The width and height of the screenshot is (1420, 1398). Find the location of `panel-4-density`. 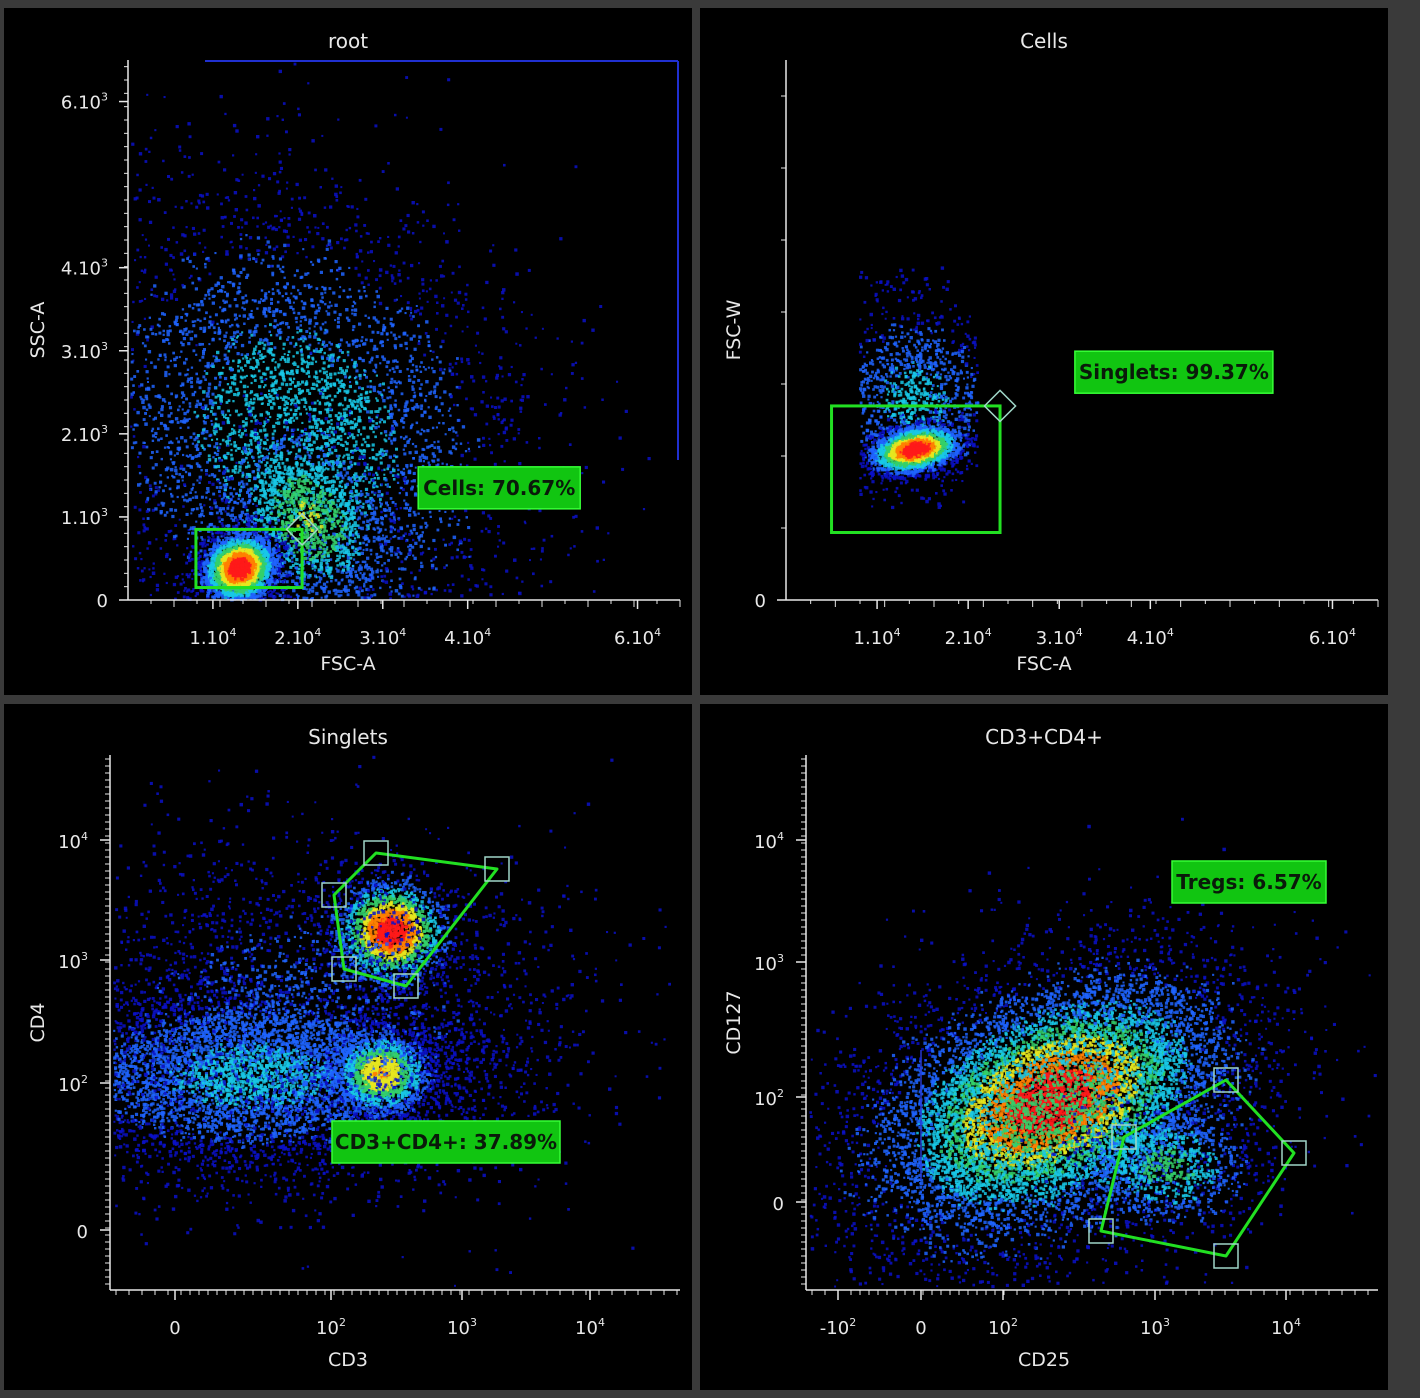

panel-4-density is located at coordinates (1093, 1053).